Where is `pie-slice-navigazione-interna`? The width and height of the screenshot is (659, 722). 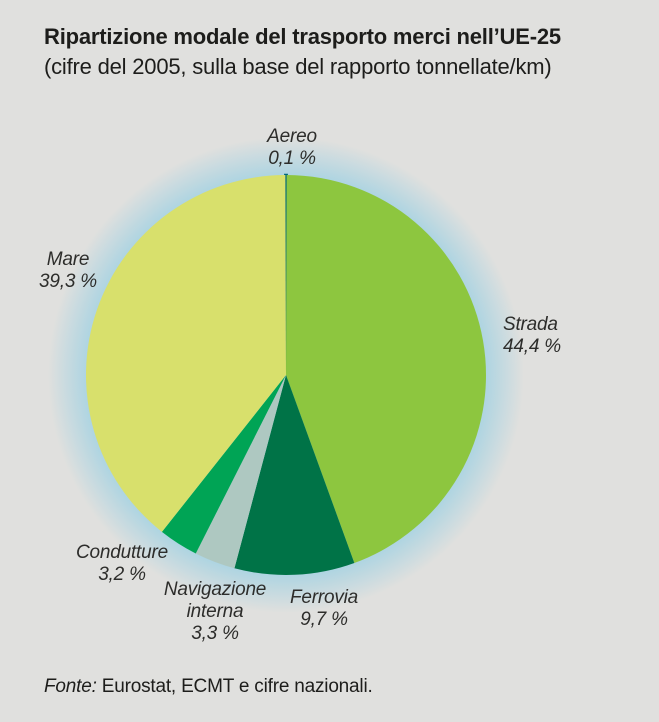 pie-slice-navigazione-interna is located at coordinates (240, 472).